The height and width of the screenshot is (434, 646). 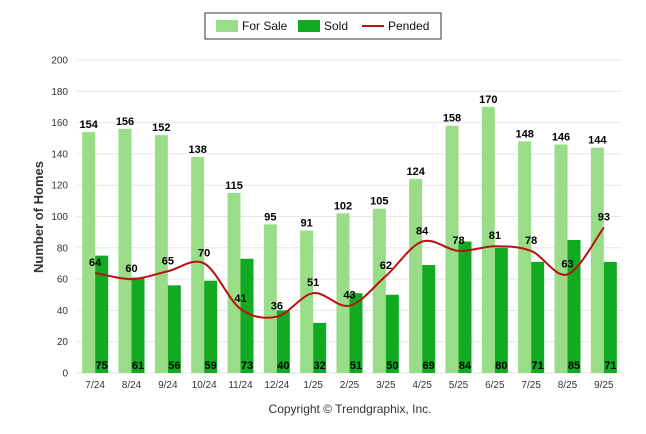 What do you see at coordinates (204, 253) in the screenshot?
I see `data-label-pended: 70` at bounding box center [204, 253].